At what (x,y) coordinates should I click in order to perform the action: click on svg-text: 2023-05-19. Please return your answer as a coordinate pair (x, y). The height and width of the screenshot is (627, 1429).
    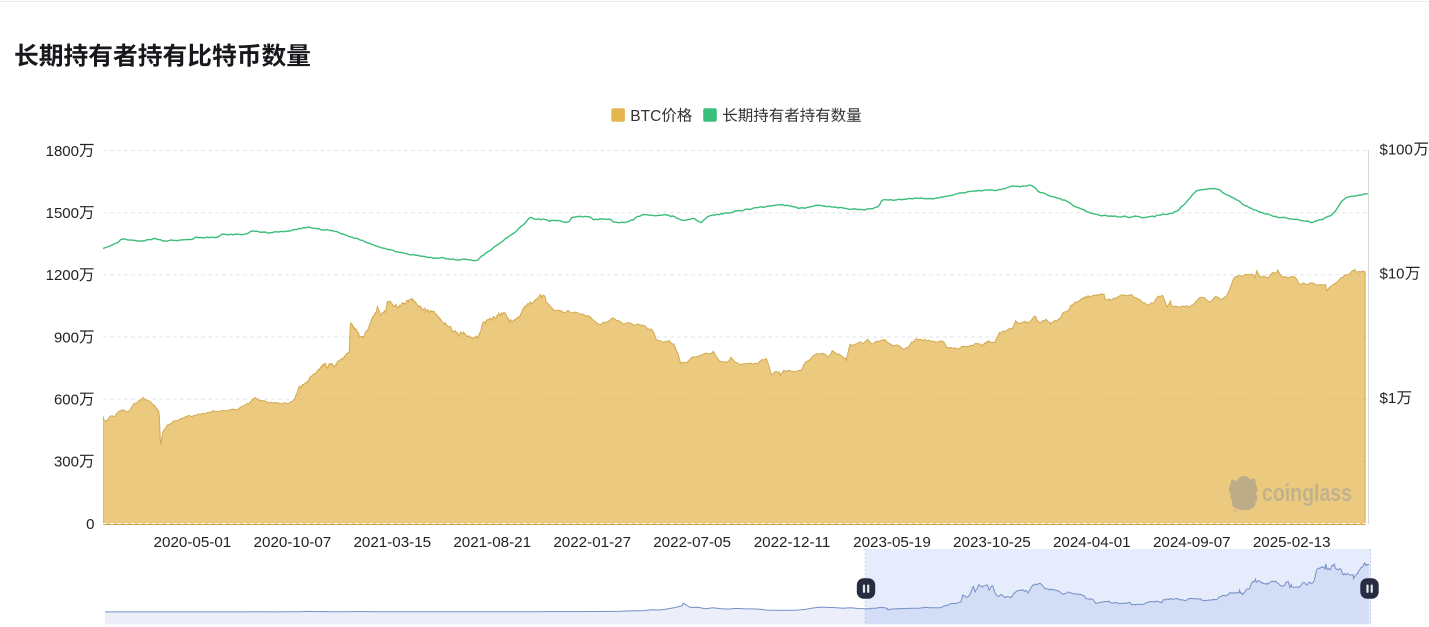
    Looking at the image, I should click on (892, 542).